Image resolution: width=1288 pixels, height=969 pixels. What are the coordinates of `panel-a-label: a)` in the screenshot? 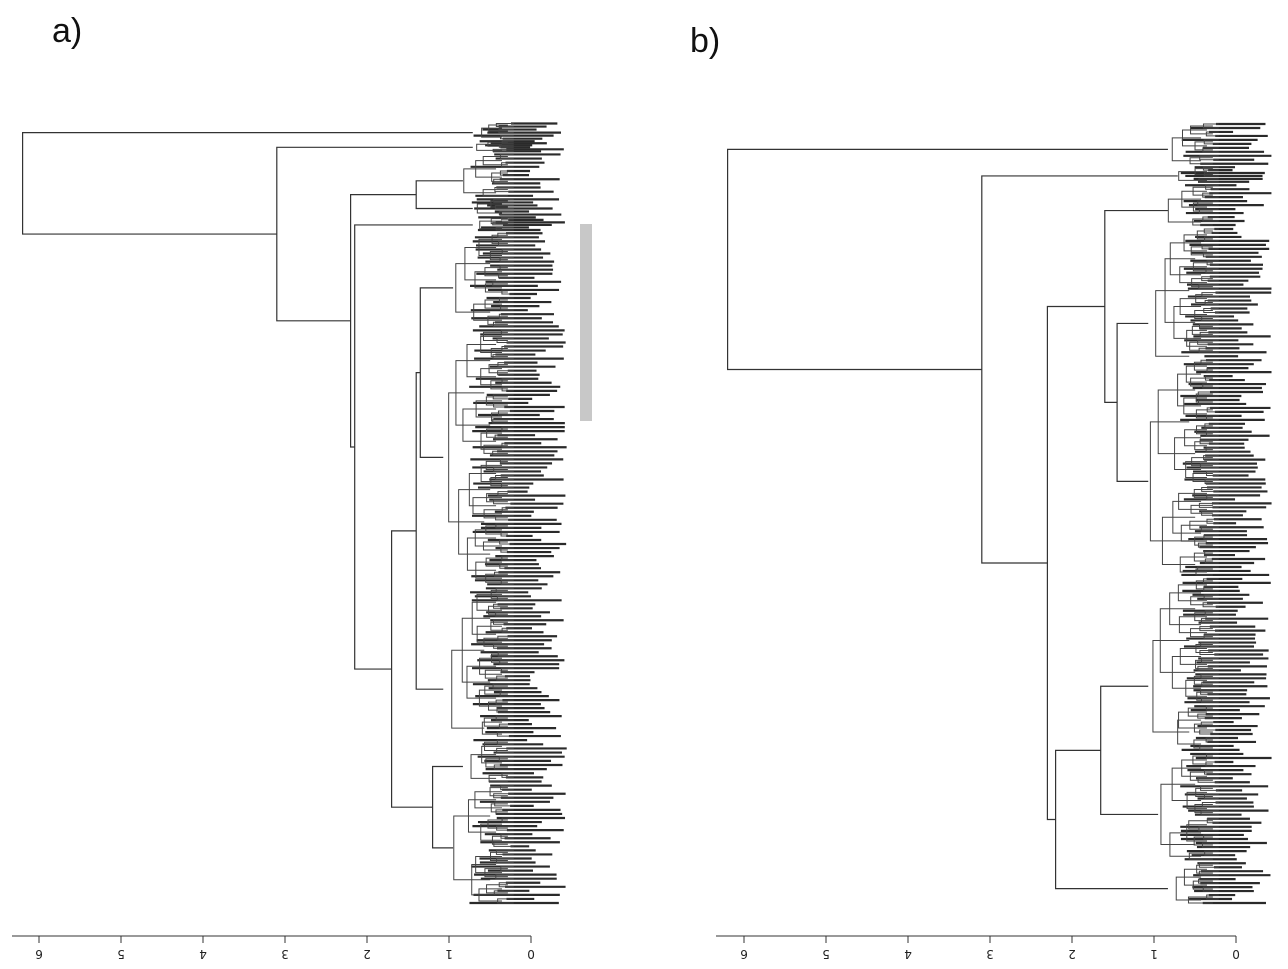 It's located at (67, 31).